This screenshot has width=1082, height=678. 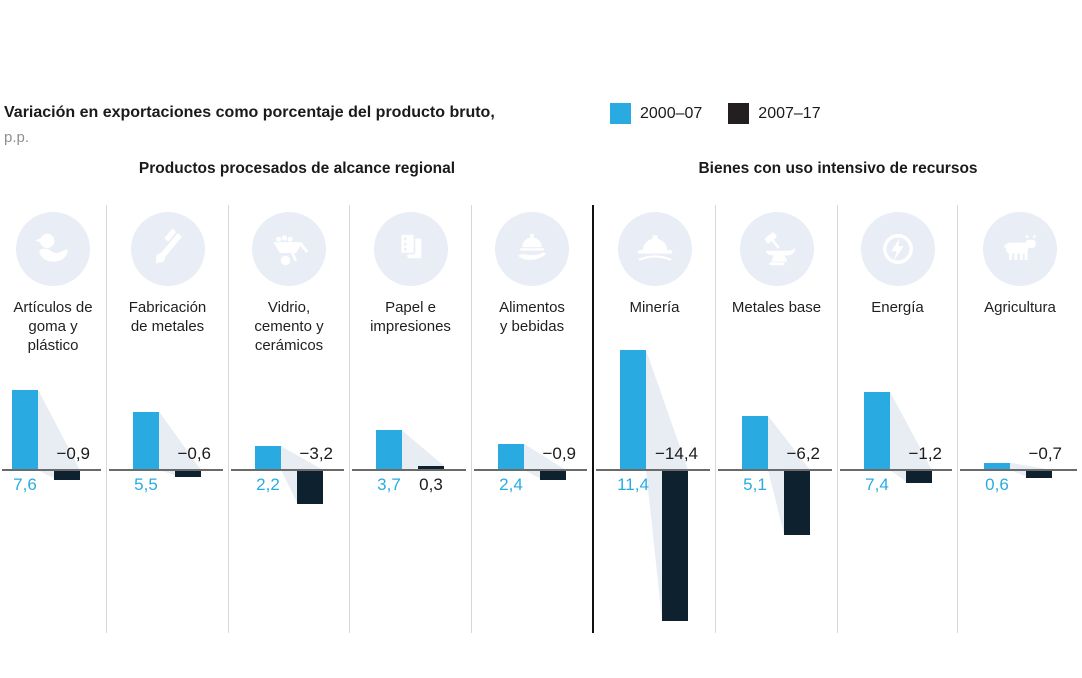 I want to click on wheelbarrow-icon, so click(x=291, y=250).